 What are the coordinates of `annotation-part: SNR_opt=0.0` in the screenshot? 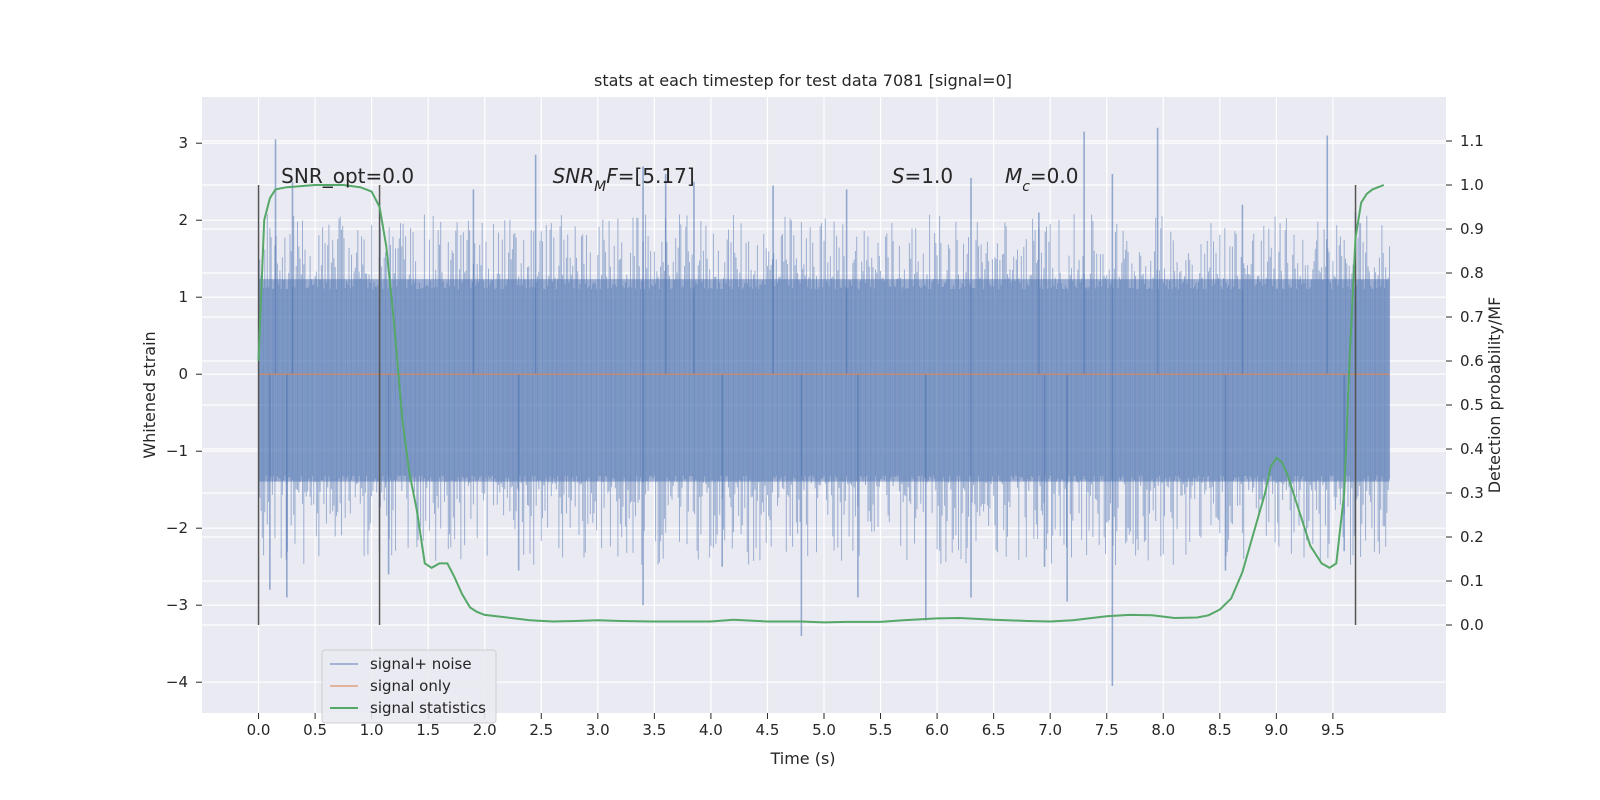 It's located at (347, 176).